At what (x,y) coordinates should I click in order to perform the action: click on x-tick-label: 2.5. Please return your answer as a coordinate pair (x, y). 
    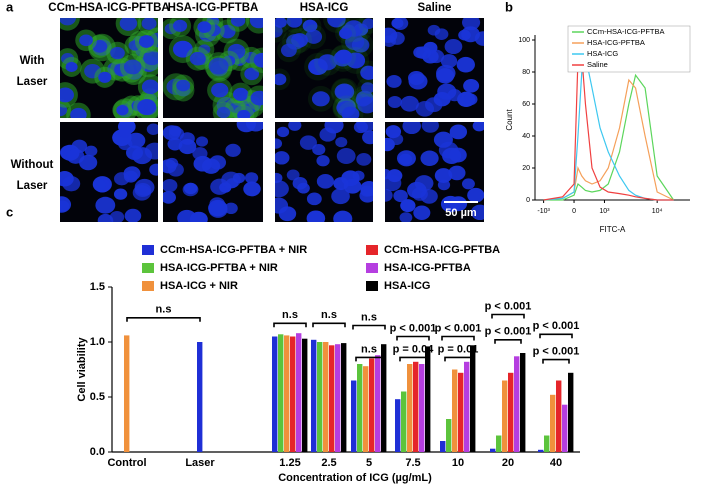
    Looking at the image, I should click on (328, 463).